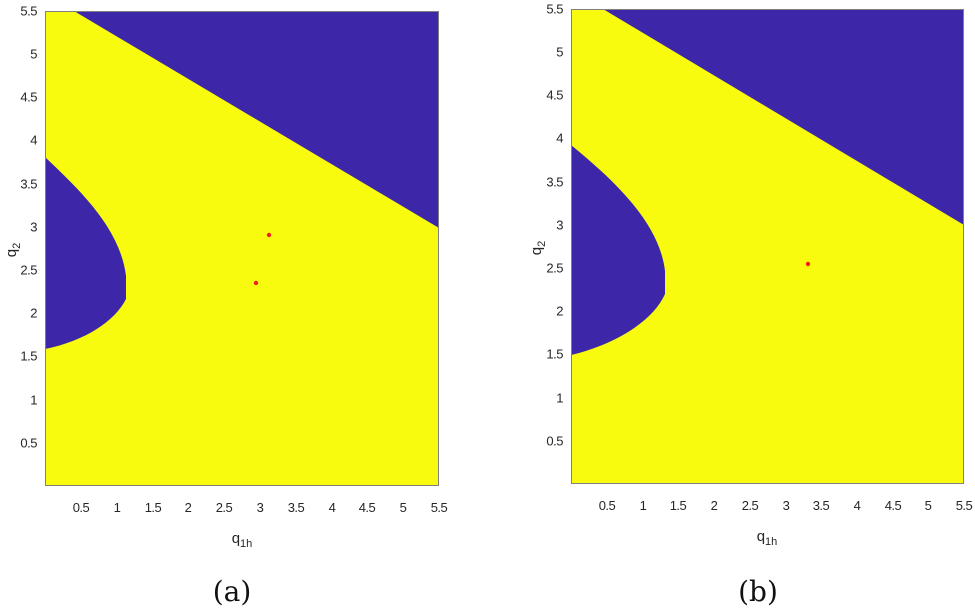  Describe the element at coordinates (232, 591) in the screenshot. I see `caption-a: (a)` at that location.